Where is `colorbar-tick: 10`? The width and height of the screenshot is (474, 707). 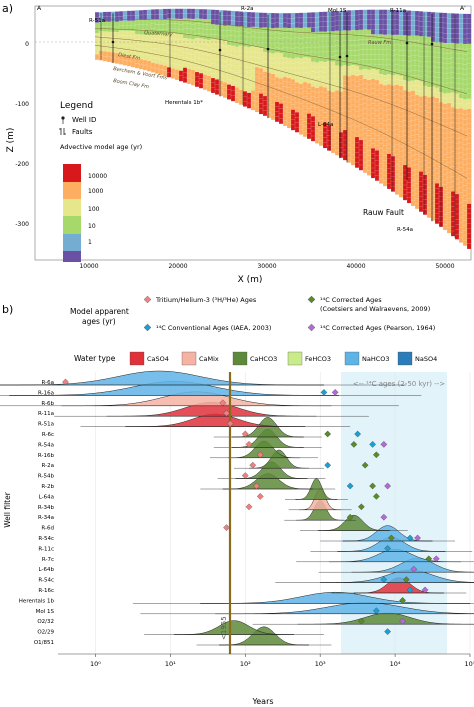 colorbar-tick: 10 is located at coordinates (92, 226).